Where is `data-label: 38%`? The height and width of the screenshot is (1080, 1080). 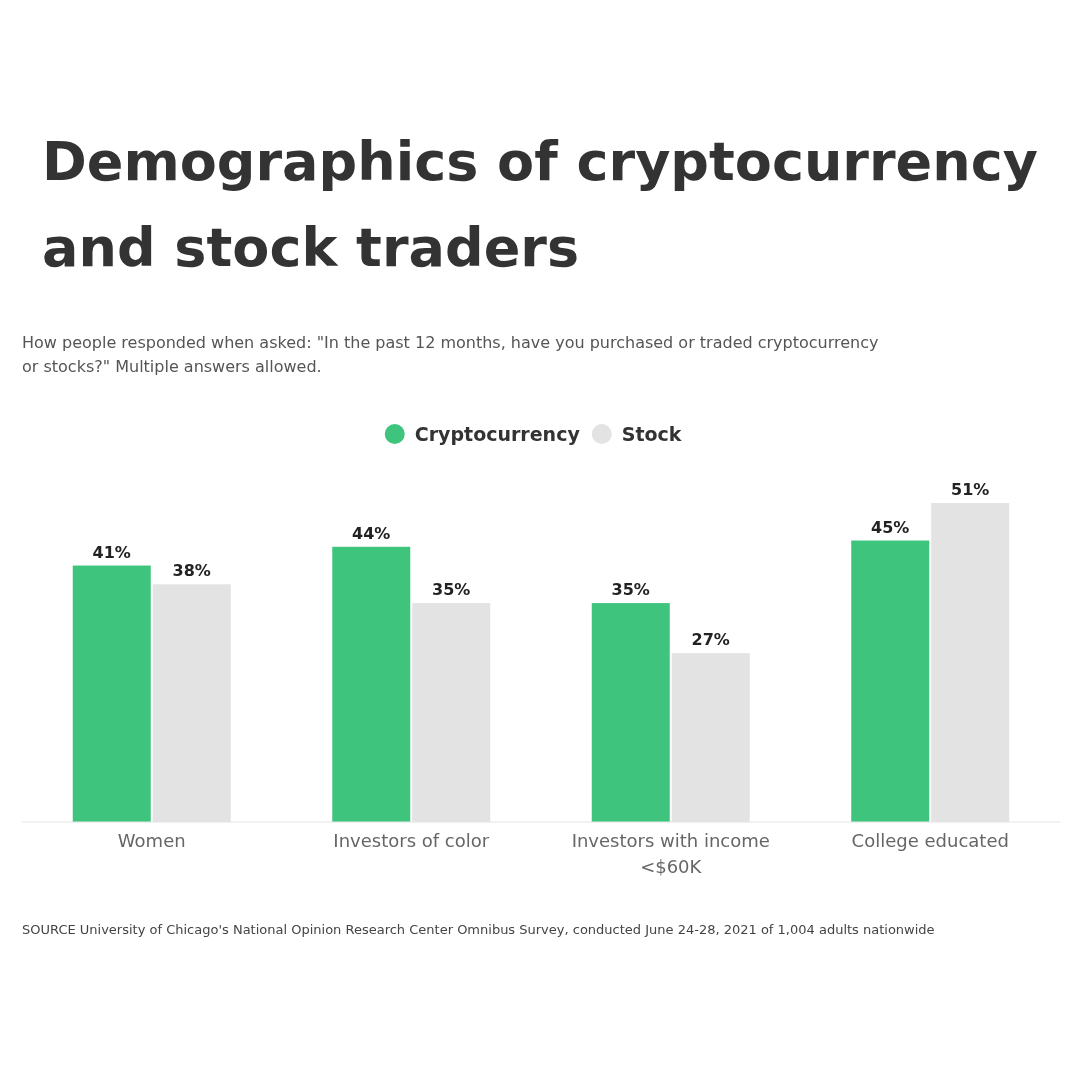 data-label: 38% is located at coordinates (191, 571).